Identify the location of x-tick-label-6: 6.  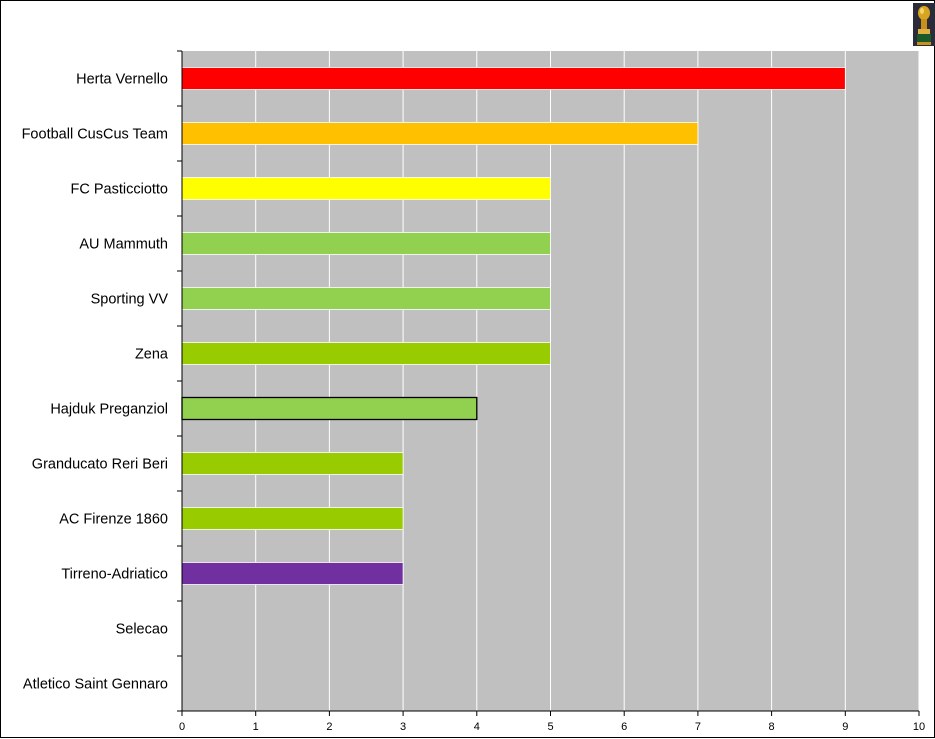
(624, 727).